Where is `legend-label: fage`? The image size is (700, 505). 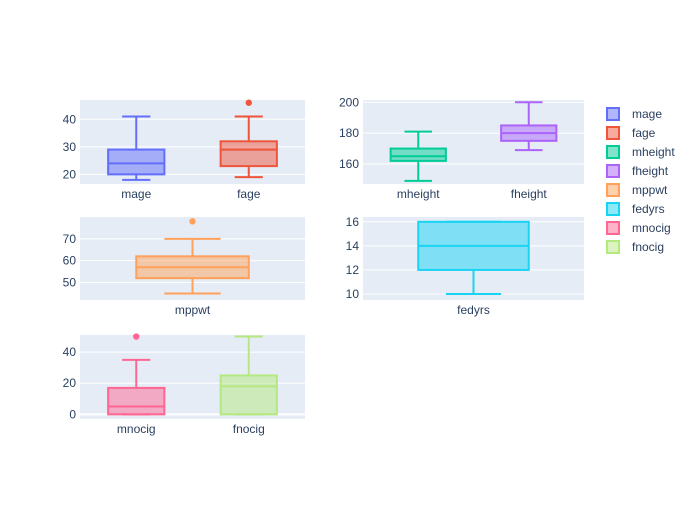
legend-label: fage is located at coordinates (644, 133).